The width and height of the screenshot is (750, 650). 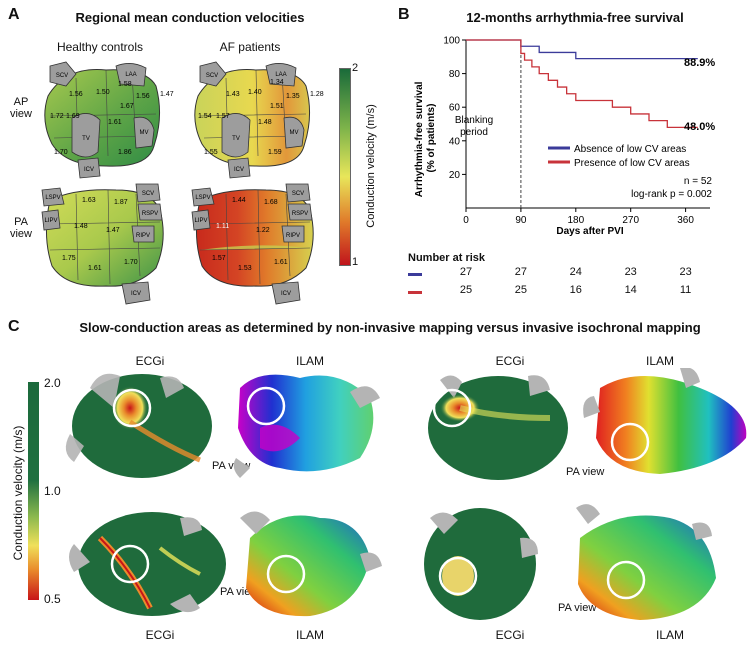 I want to click on pa-h-icv: ICV, so click(x=136, y=294).